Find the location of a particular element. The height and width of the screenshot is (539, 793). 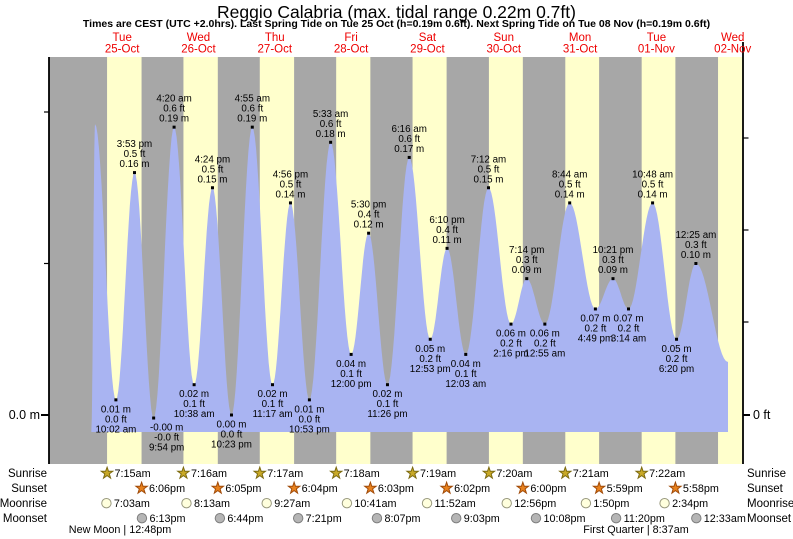

low-tide-annotation: 0.07 m 0.2 ft 4:49 pm is located at coordinates (595, 328).